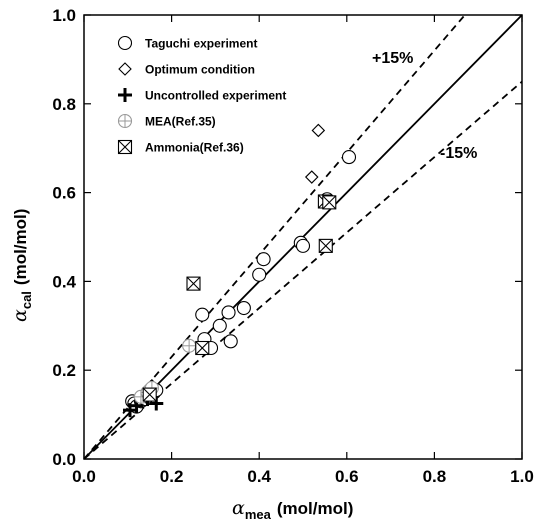 This screenshot has width=550, height=526. What do you see at coordinates (347, 476) in the screenshot?
I see `x-tick-label: 0.6` at bounding box center [347, 476].